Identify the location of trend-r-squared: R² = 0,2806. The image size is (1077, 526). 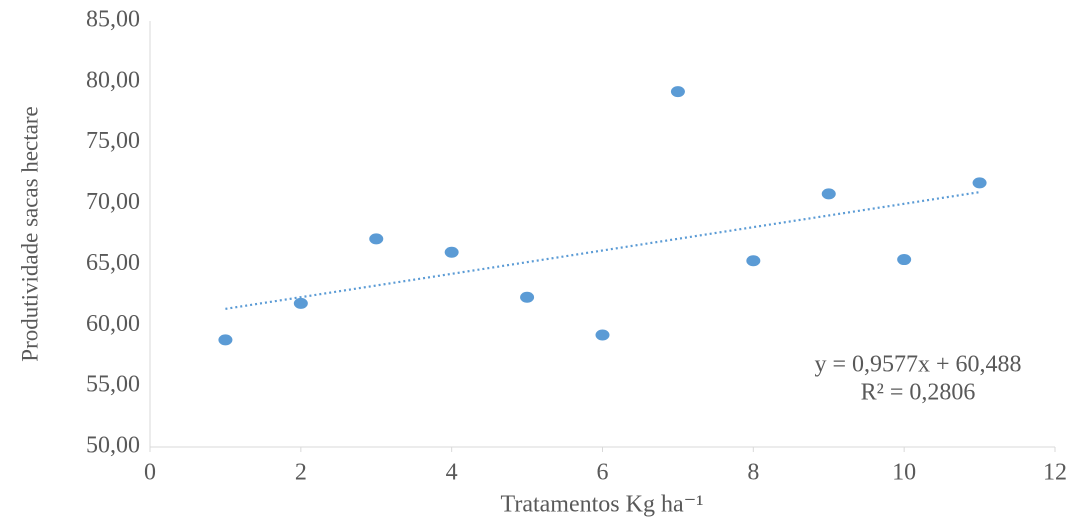
(918, 393).